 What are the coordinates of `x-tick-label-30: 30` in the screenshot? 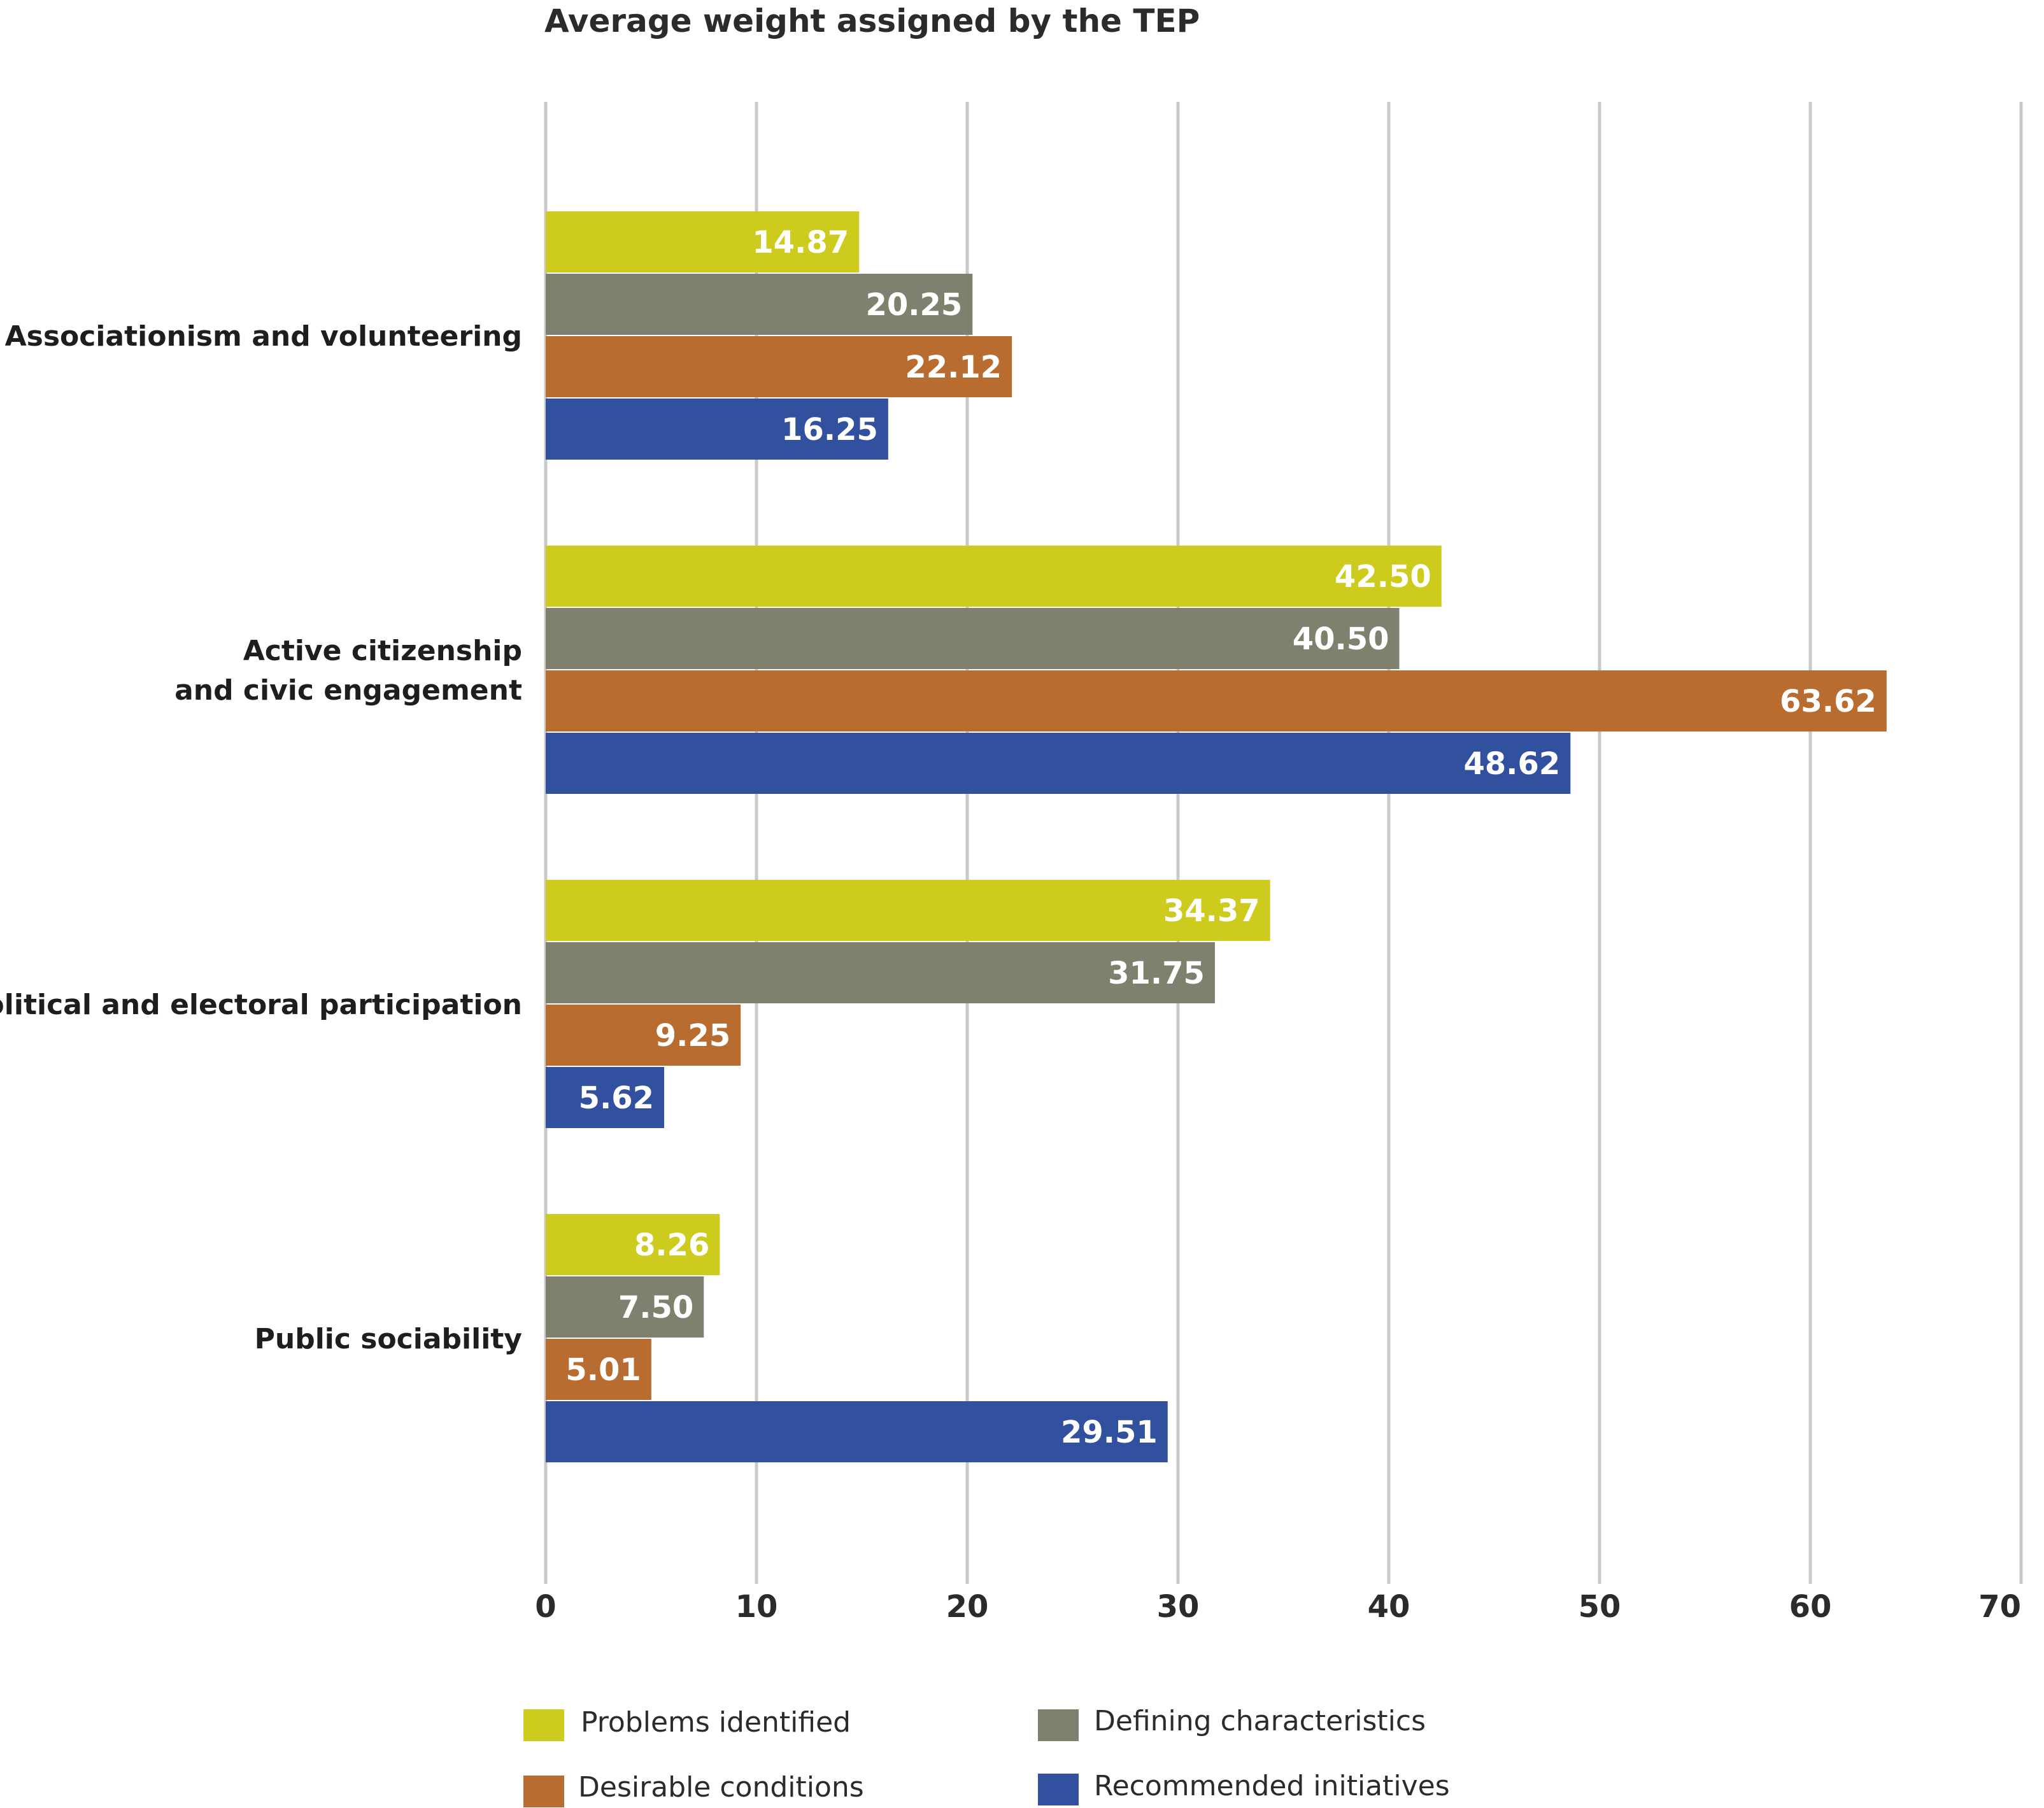 It's located at (1179, 1607).